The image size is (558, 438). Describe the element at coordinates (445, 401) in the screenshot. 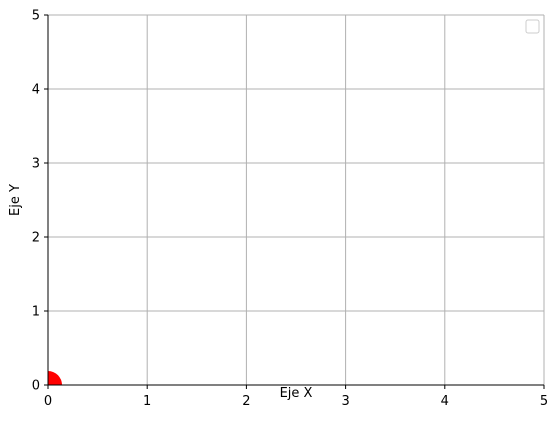

I see `x-tick-label: 4` at that location.